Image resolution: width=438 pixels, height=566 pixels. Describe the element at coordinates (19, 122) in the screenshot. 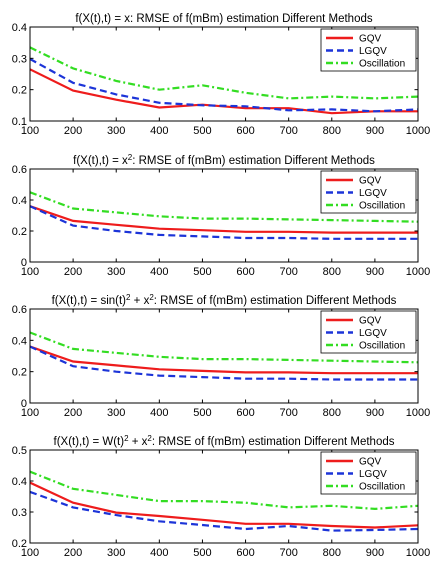

I see `y-tick-label: 0.1` at that location.